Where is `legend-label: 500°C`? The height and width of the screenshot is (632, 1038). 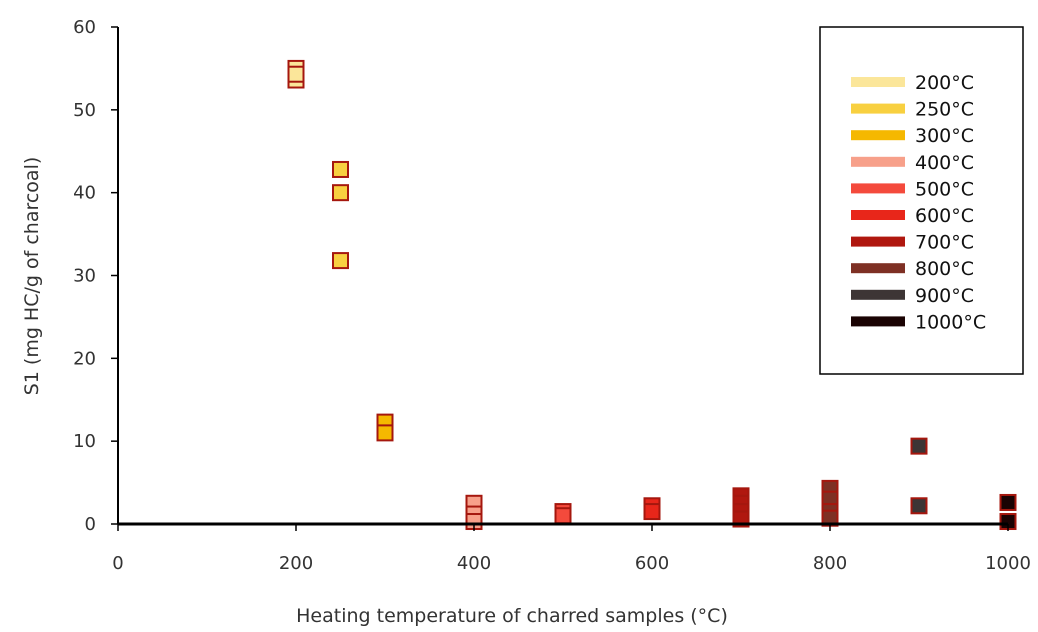
legend-label: 500°C is located at coordinates (944, 189).